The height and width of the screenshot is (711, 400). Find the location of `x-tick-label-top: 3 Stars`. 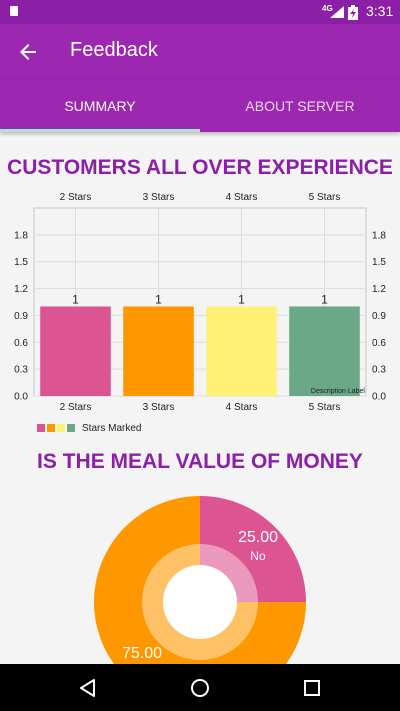

x-tick-label-top: 3 Stars is located at coordinates (159, 197).